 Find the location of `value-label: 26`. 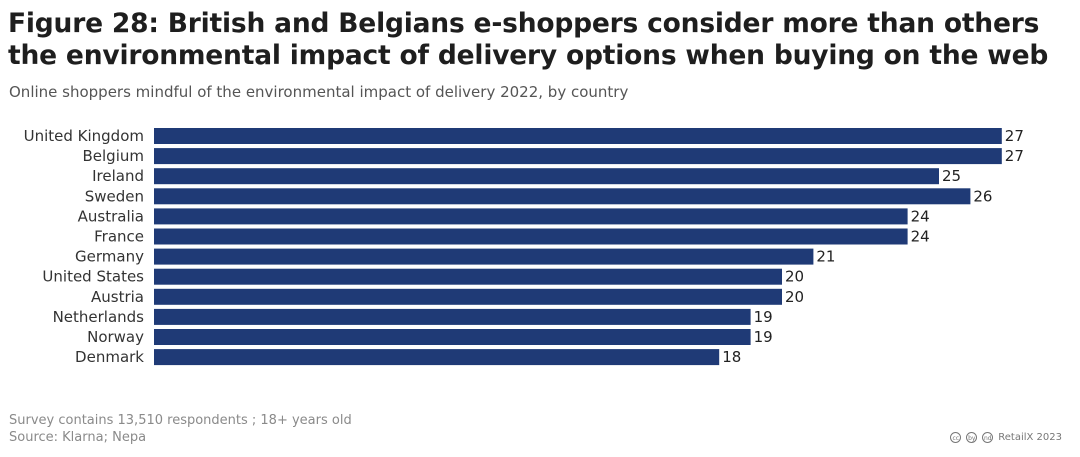

value-label: 26 is located at coordinates (982, 196).